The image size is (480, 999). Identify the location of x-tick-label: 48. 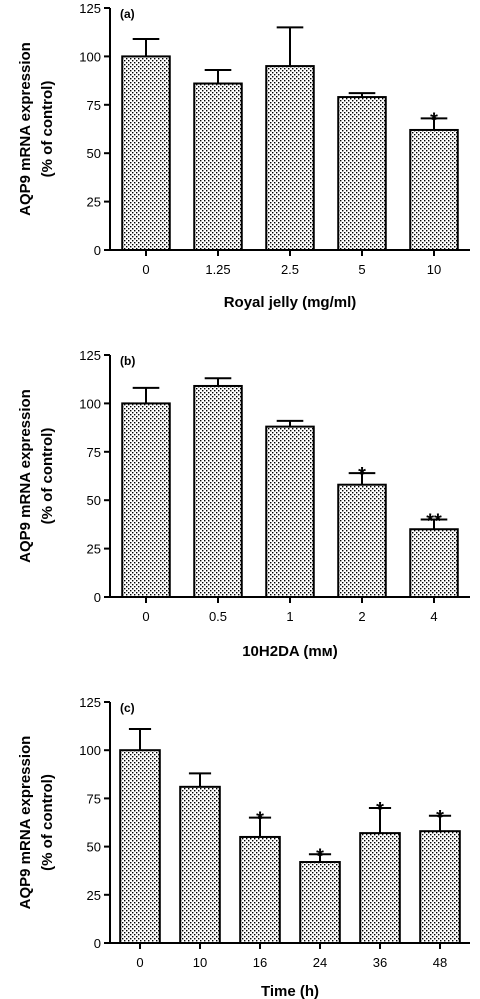
(440, 962).